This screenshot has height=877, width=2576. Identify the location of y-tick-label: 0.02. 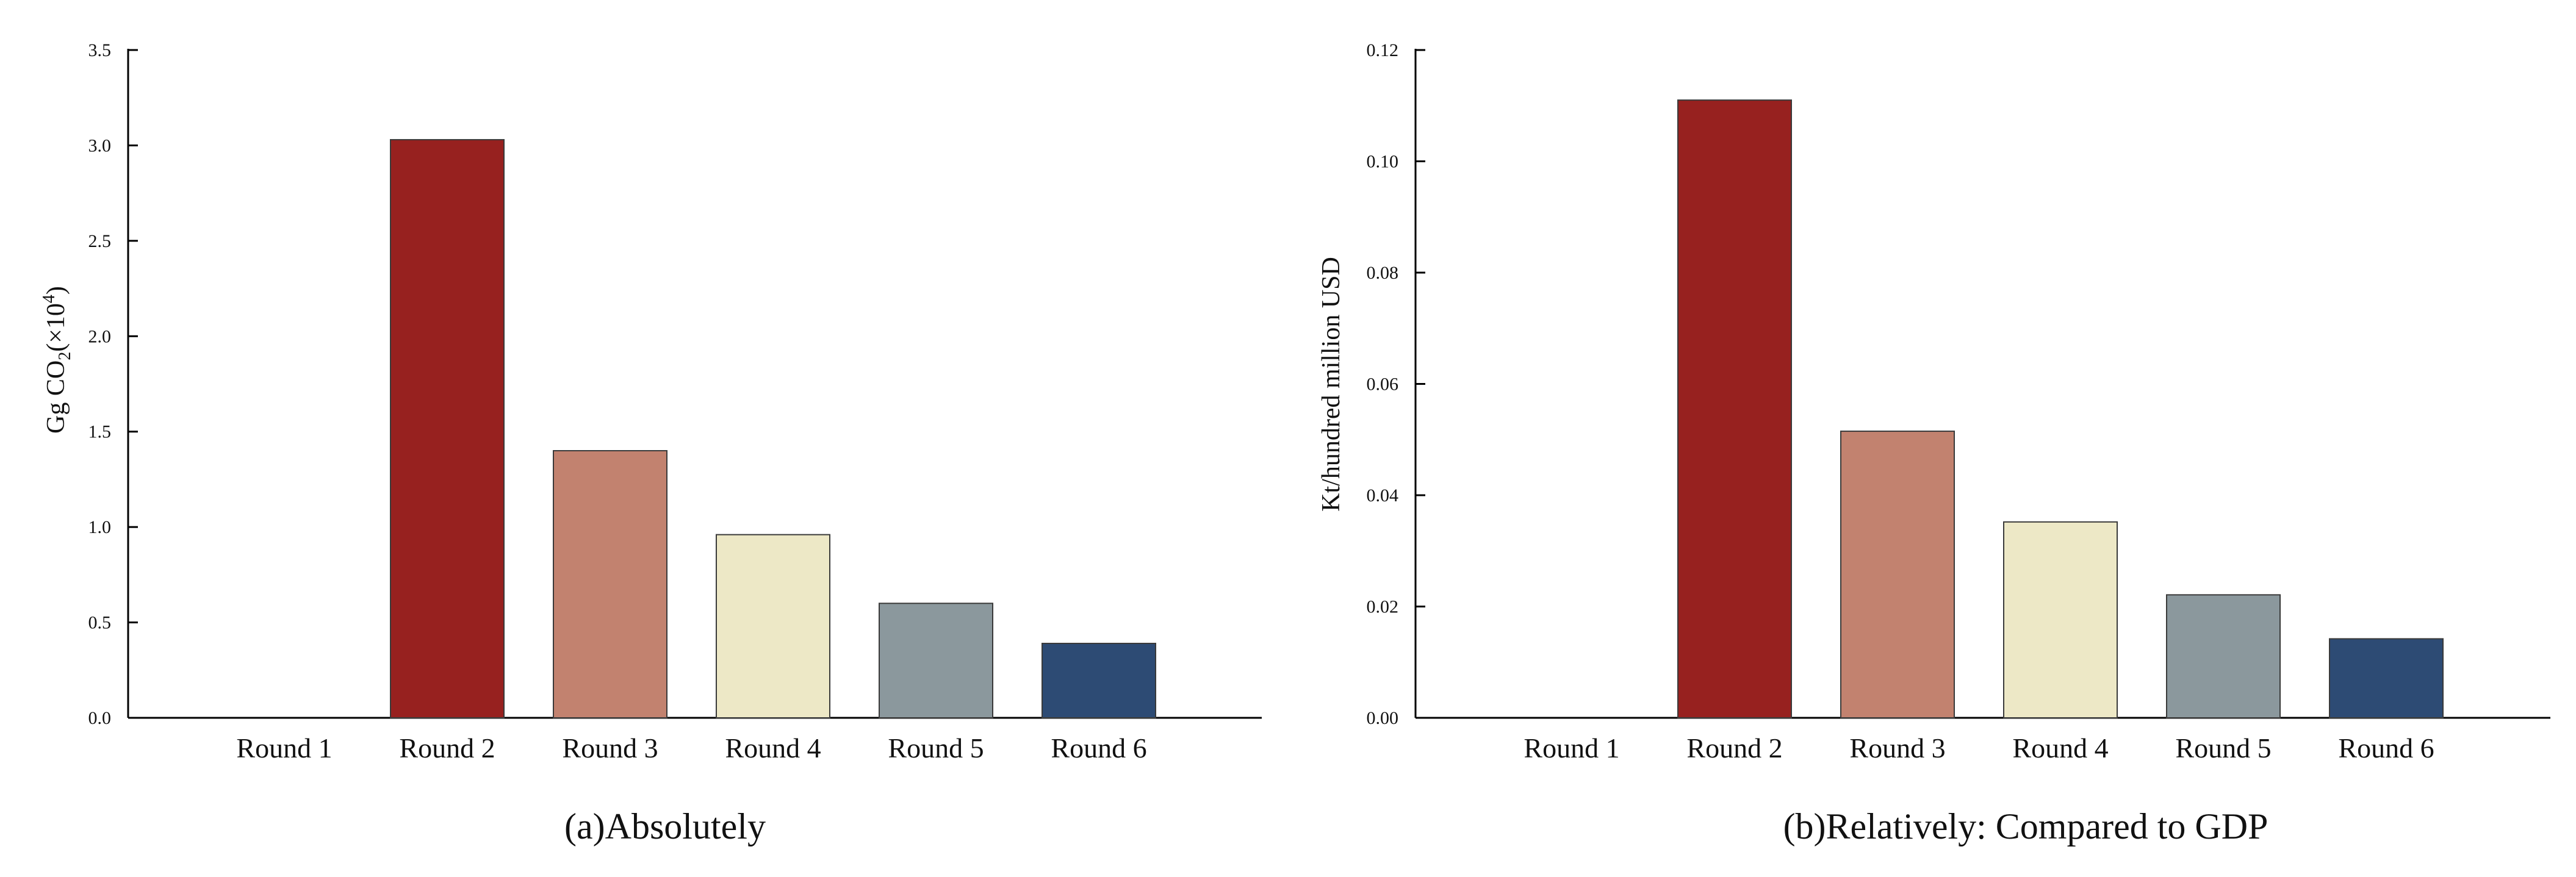
(1383, 607).